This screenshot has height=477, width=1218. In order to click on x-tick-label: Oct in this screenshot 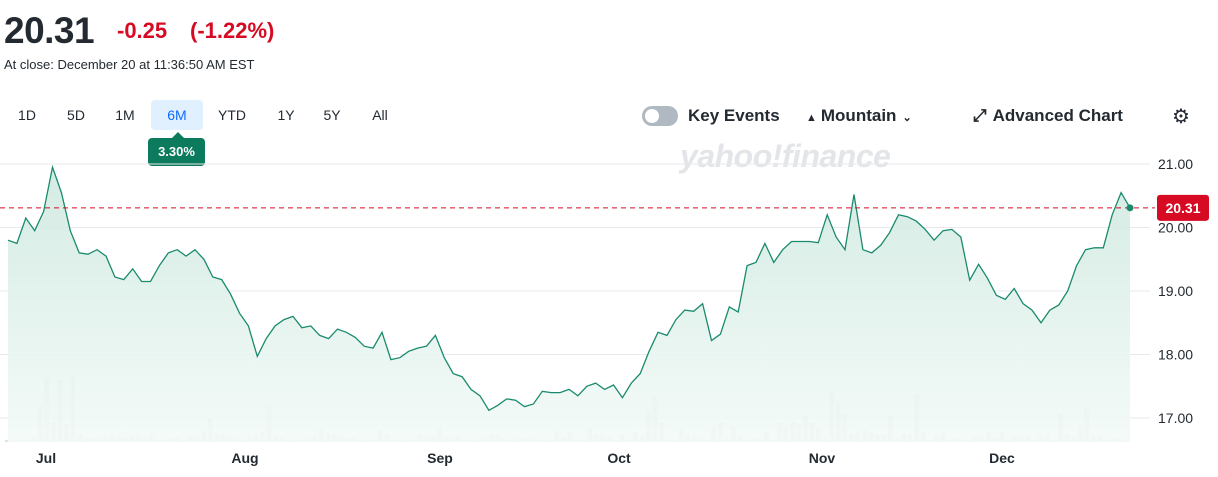, I will do `click(619, 458)`.